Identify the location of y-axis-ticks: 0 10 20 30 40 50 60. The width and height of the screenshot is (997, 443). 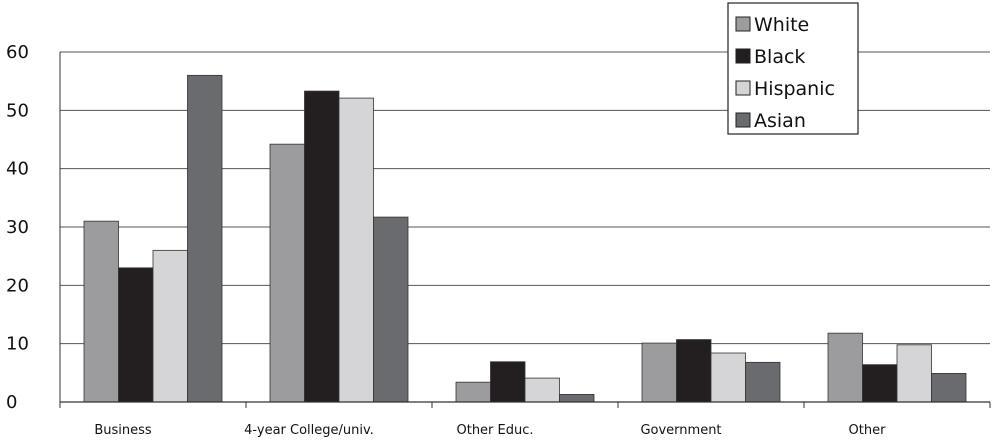
(17, 227).